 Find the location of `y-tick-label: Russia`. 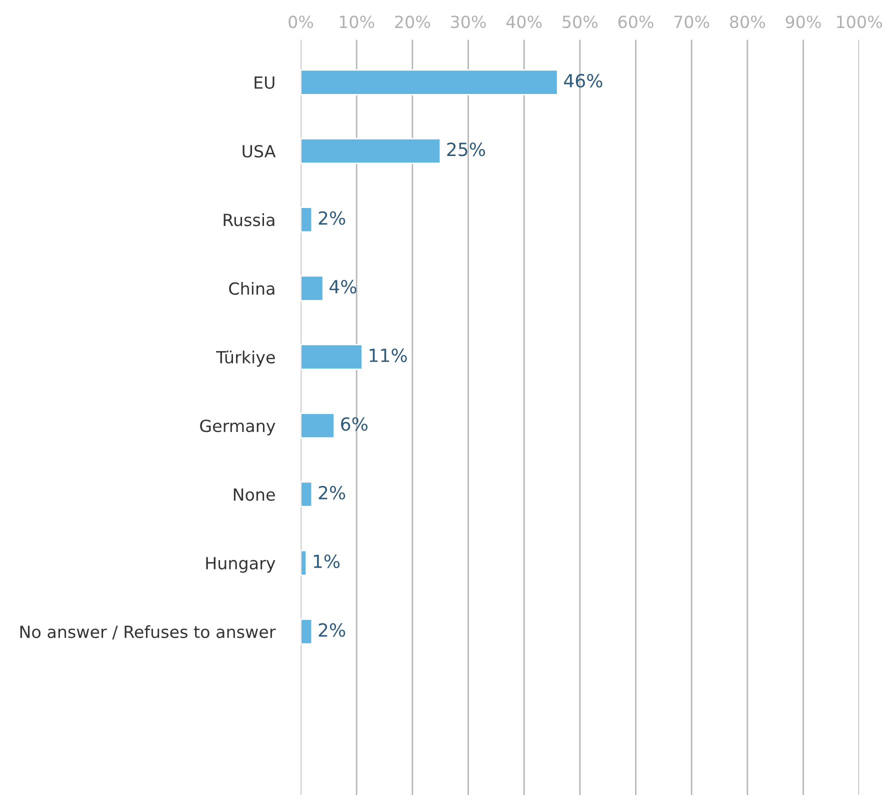

y-tick-label: Russia is located at coordinates (249, 219).